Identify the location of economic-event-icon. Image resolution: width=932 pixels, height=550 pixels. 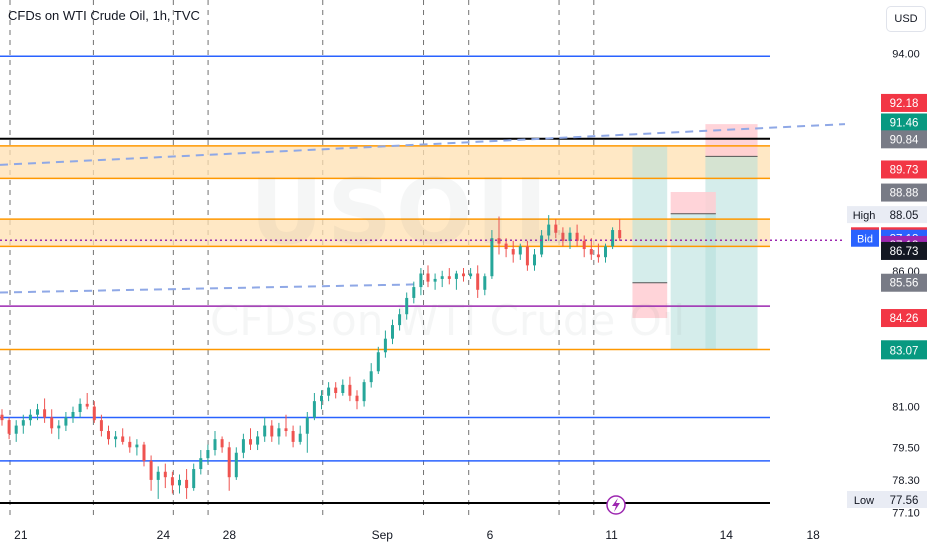
(616, 505).